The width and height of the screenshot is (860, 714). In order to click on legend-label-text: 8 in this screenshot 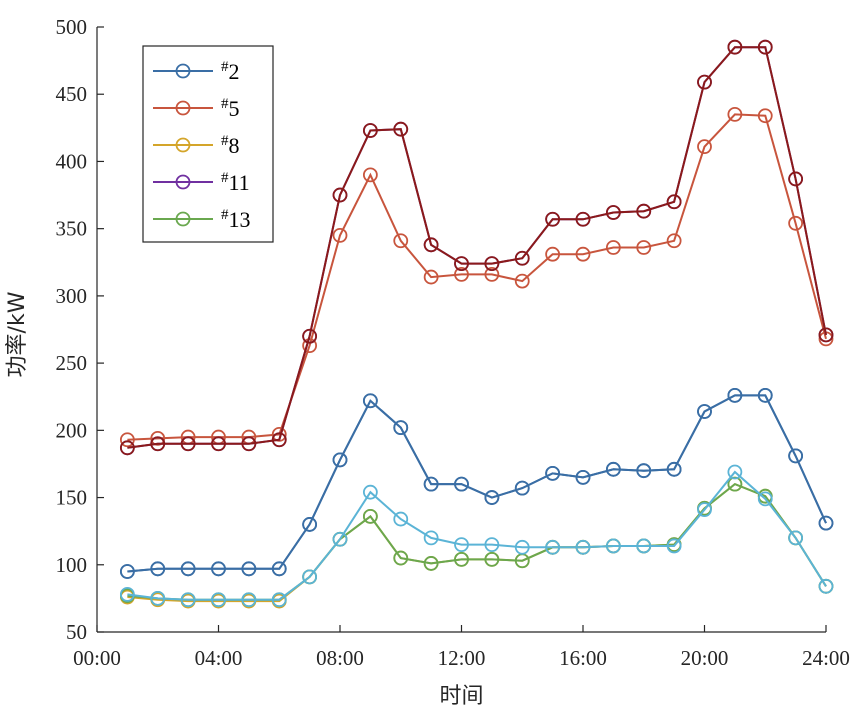, I will do `click(234, 145)`.